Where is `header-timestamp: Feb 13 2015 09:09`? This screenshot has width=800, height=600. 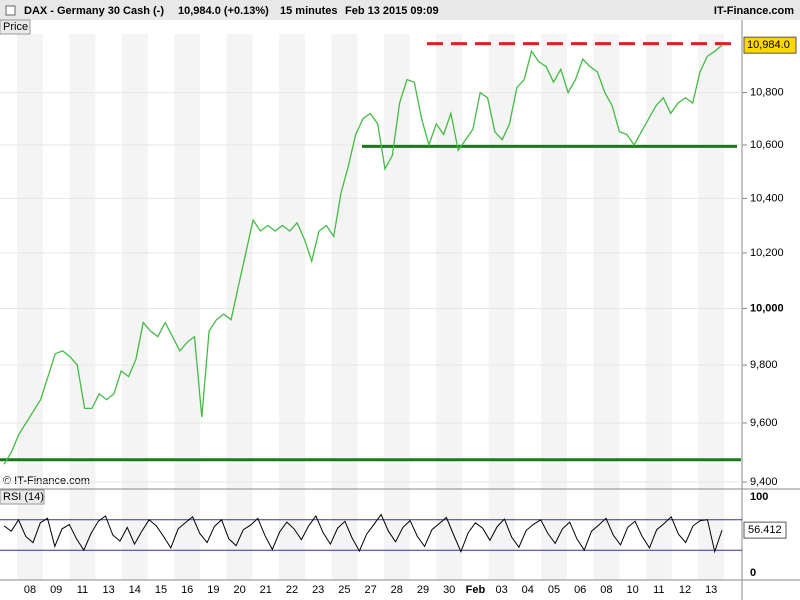
header-timestamp: Feb 13 2015 09:09 is located at coordinates (392, 11).